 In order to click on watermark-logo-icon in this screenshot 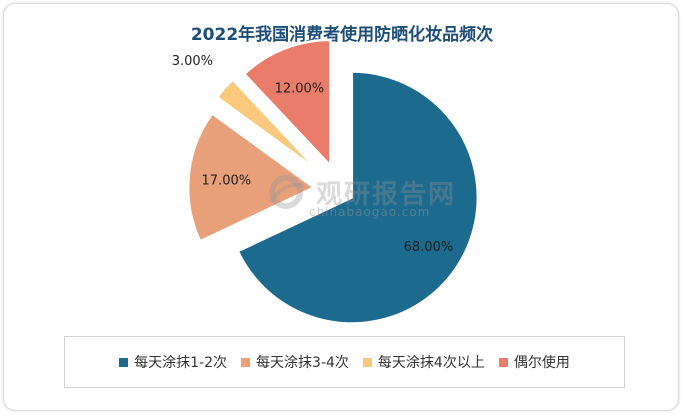, I will do `click(286, 192)`.